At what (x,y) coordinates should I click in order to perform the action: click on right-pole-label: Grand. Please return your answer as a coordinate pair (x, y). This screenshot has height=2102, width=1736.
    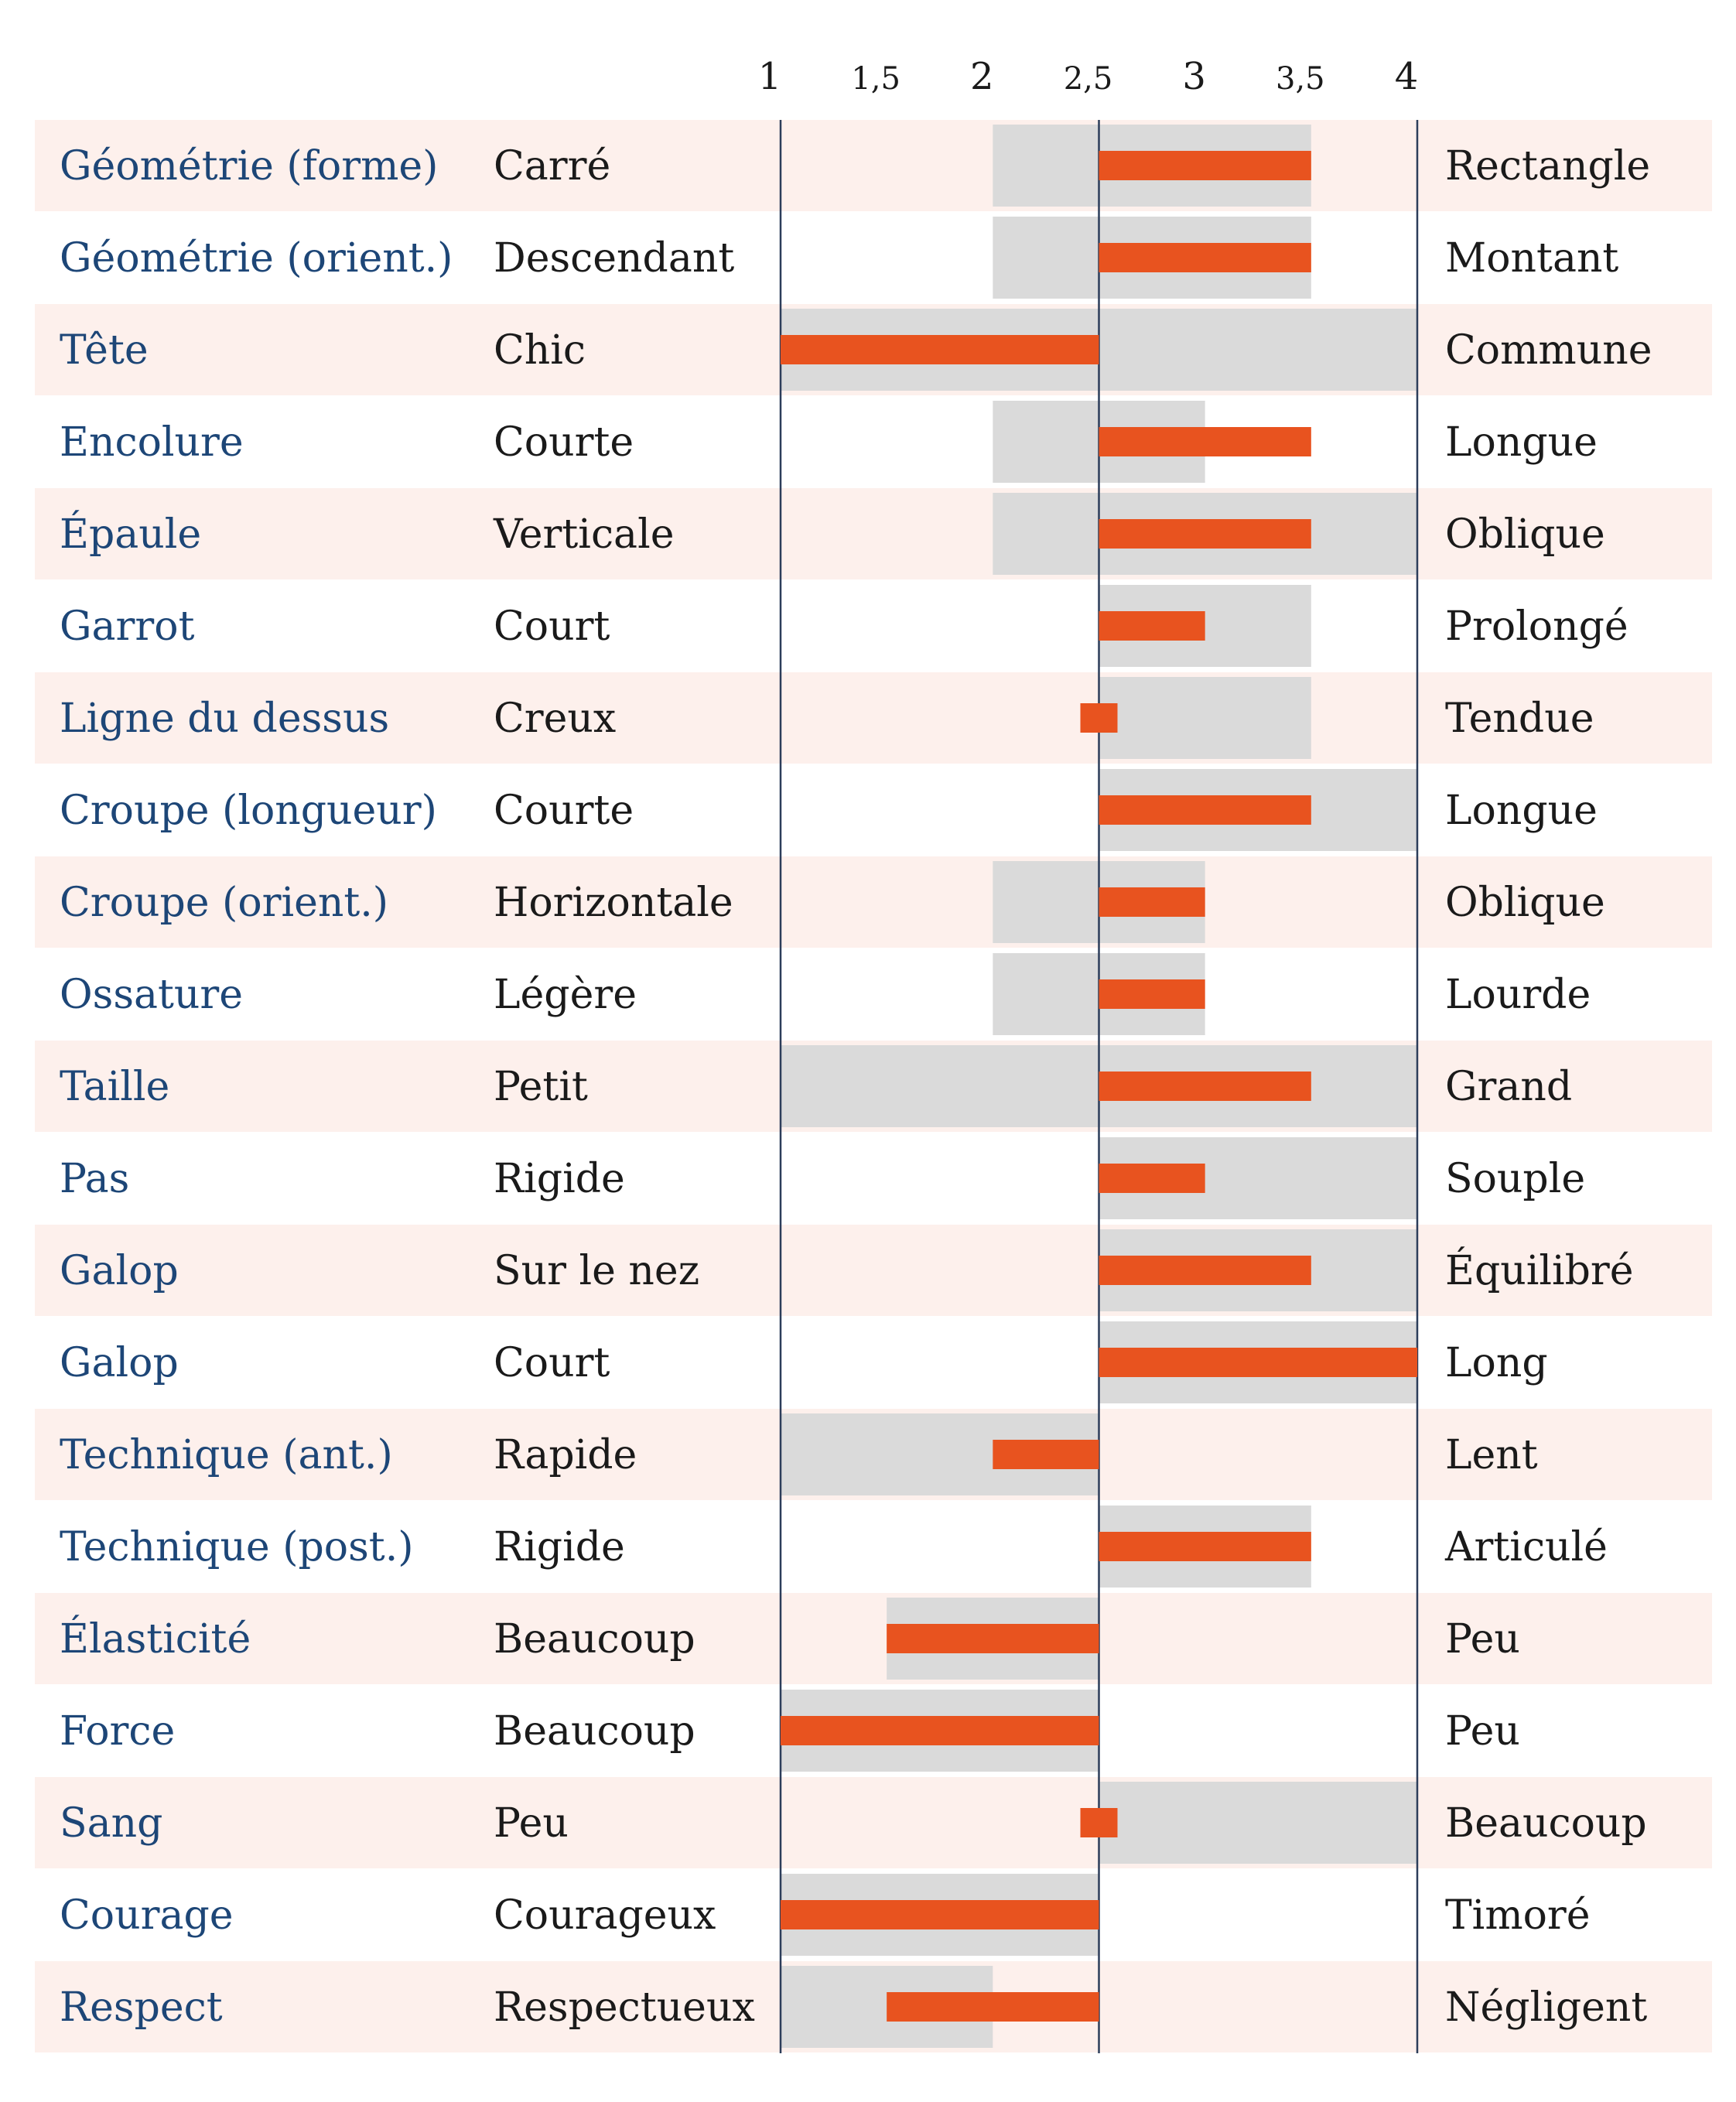
    Looking at the image, I should click on (1508, 1087).